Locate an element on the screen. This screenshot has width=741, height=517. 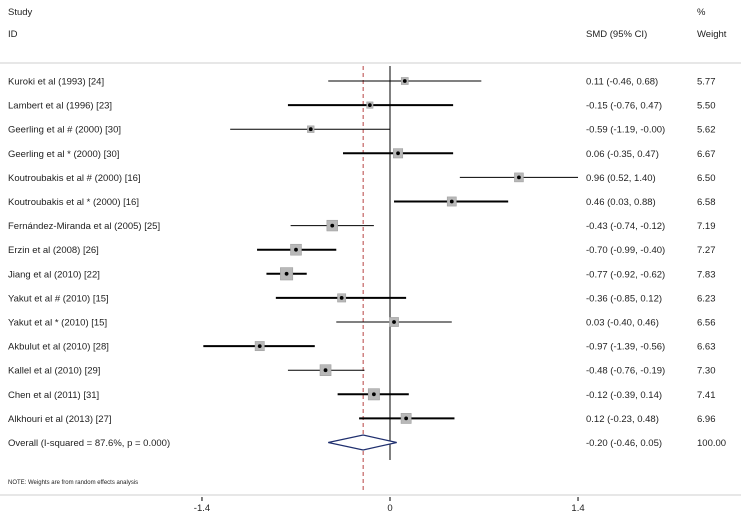
ci-value: 0.03 (-0.40, 0.46) is located at coordinates (622, 323).